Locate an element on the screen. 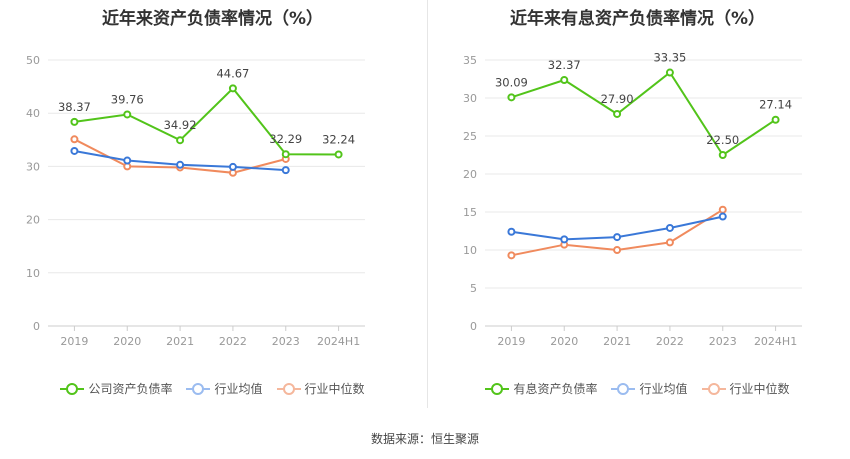 The width and height of the screenshot is (850, 459). data-label: 32.29 is located at coordinates (285, 139).